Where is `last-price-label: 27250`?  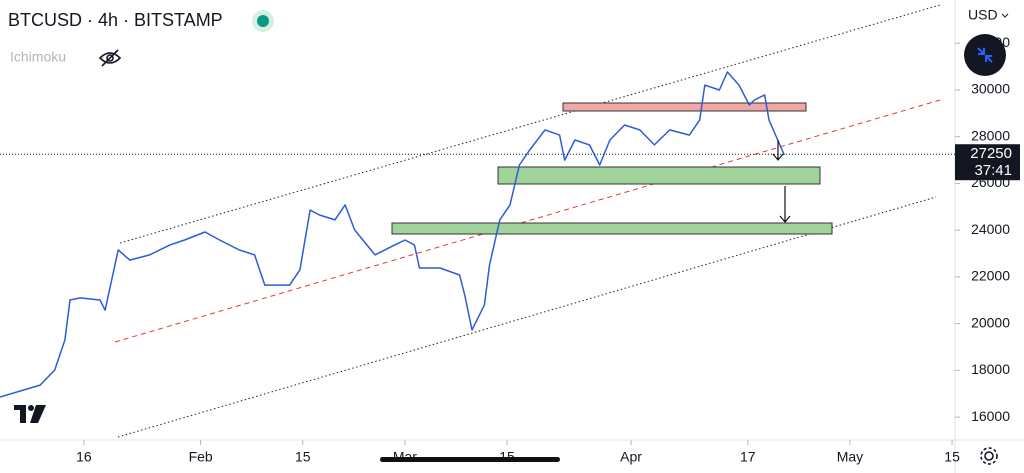 last-price-label: 27250 is located at coordinates (991, 153).